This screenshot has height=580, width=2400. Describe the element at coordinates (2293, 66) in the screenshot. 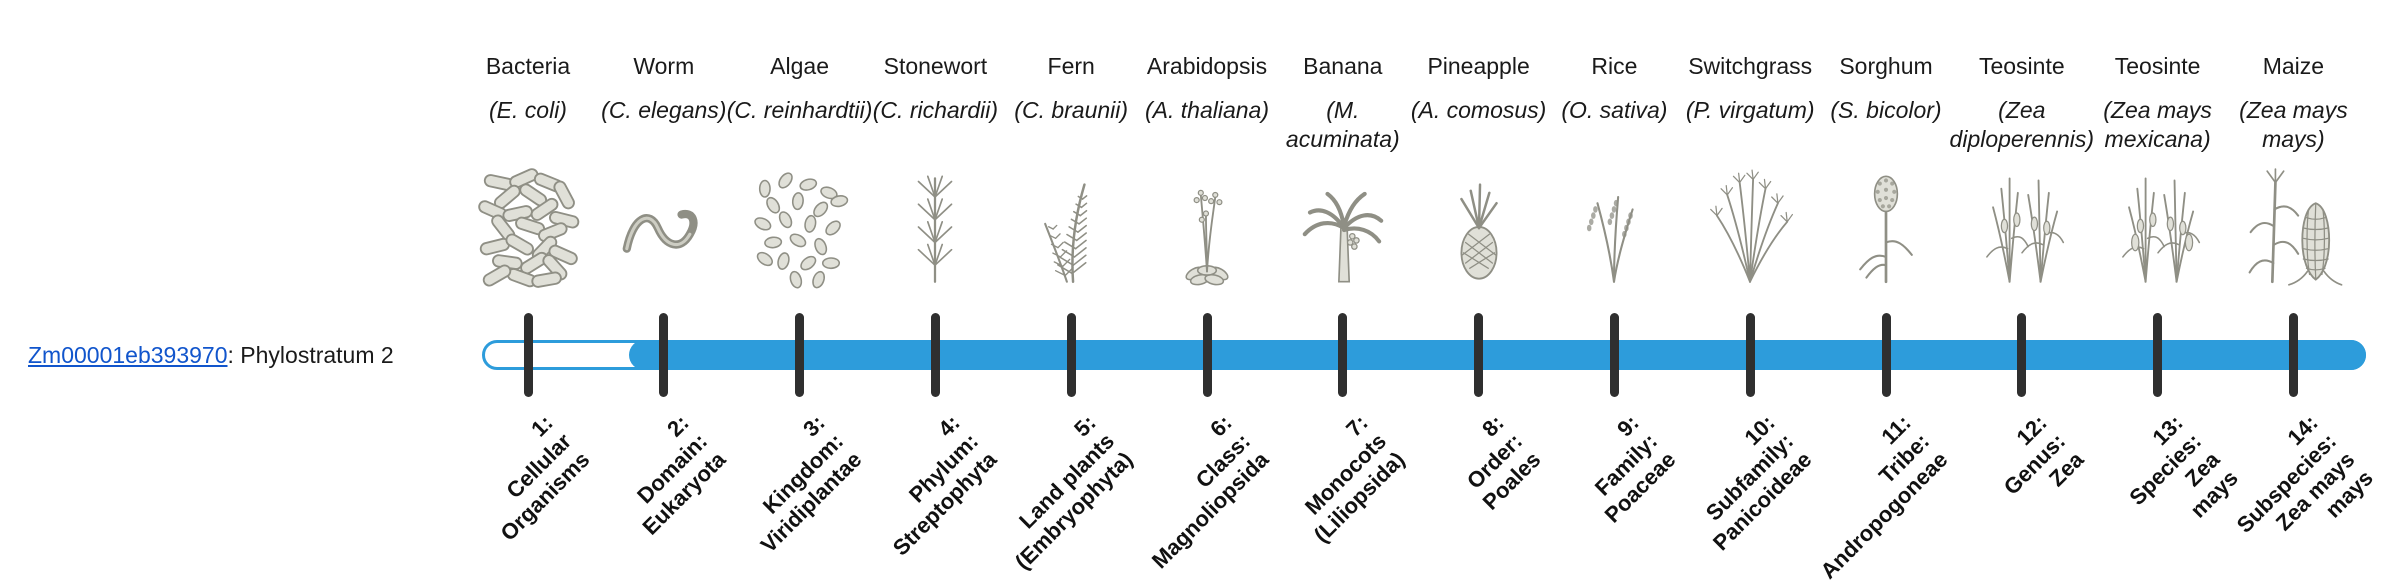

I see `organism-common-name: Maize` at that location.